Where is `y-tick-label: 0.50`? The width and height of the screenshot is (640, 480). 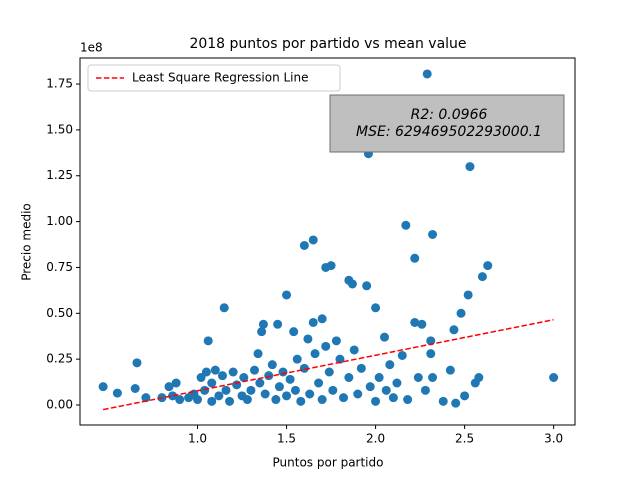
y-tick-label: 0.50 is located at coordinates (59, 313).